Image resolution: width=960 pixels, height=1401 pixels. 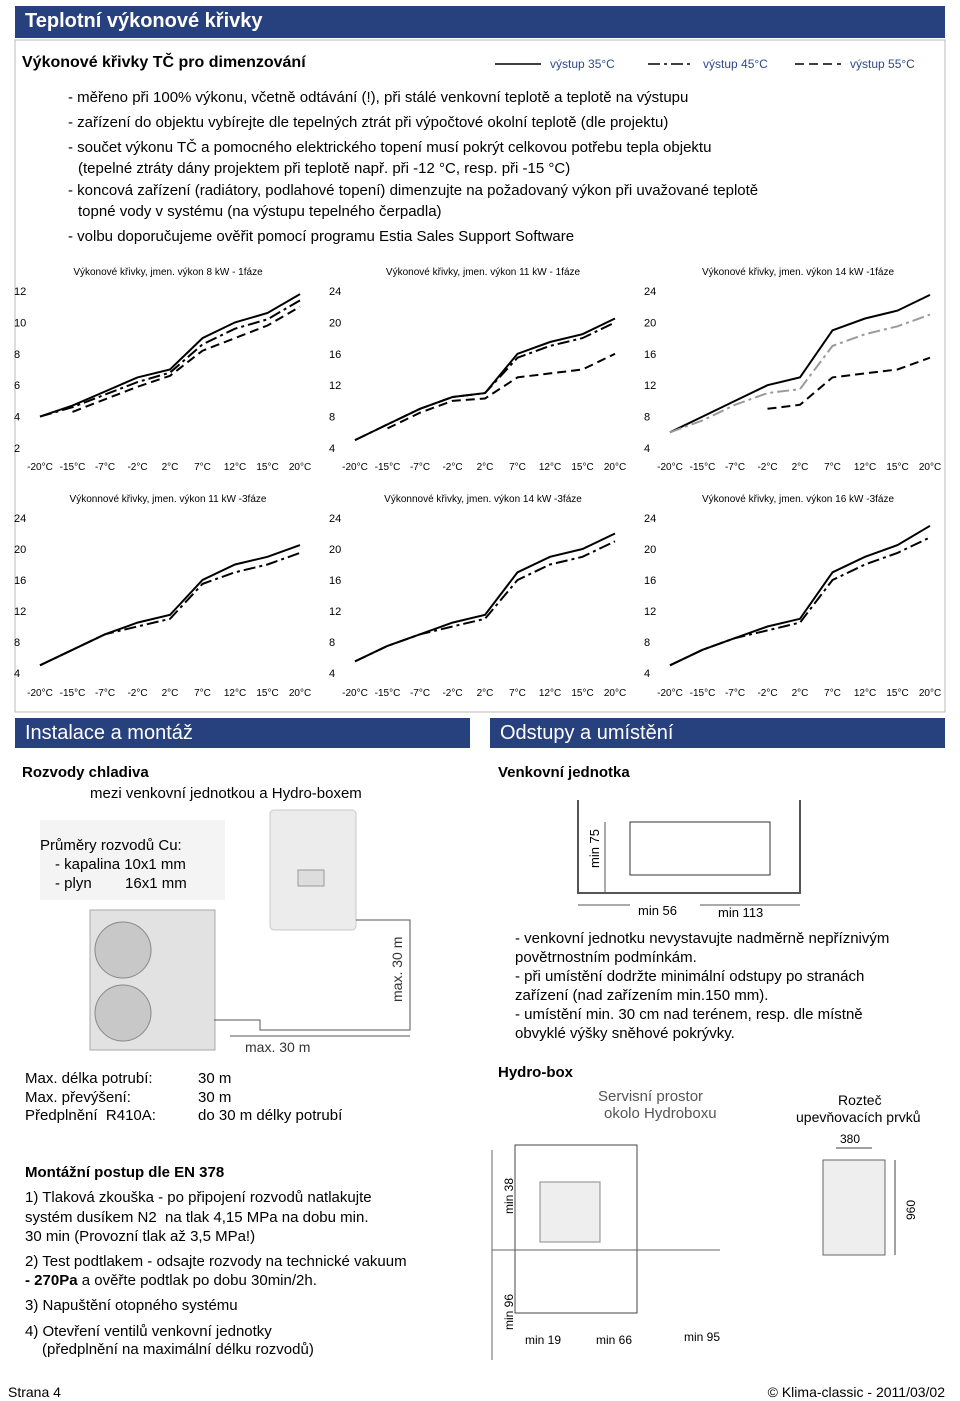 I want to click on section-title: Výkonové křivky TČ pro dimenzování, so click(x=164, y=62).